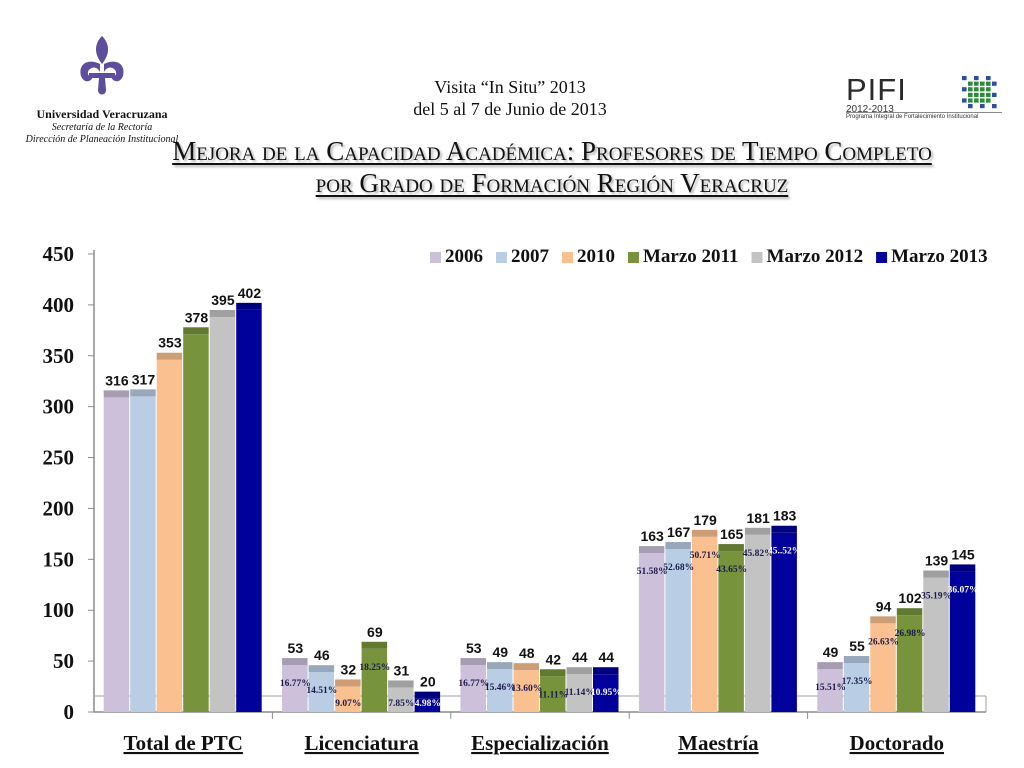 This screenshot has height=768, width=1024. I want to click on y-tick-label: 300, so click(59, 407).